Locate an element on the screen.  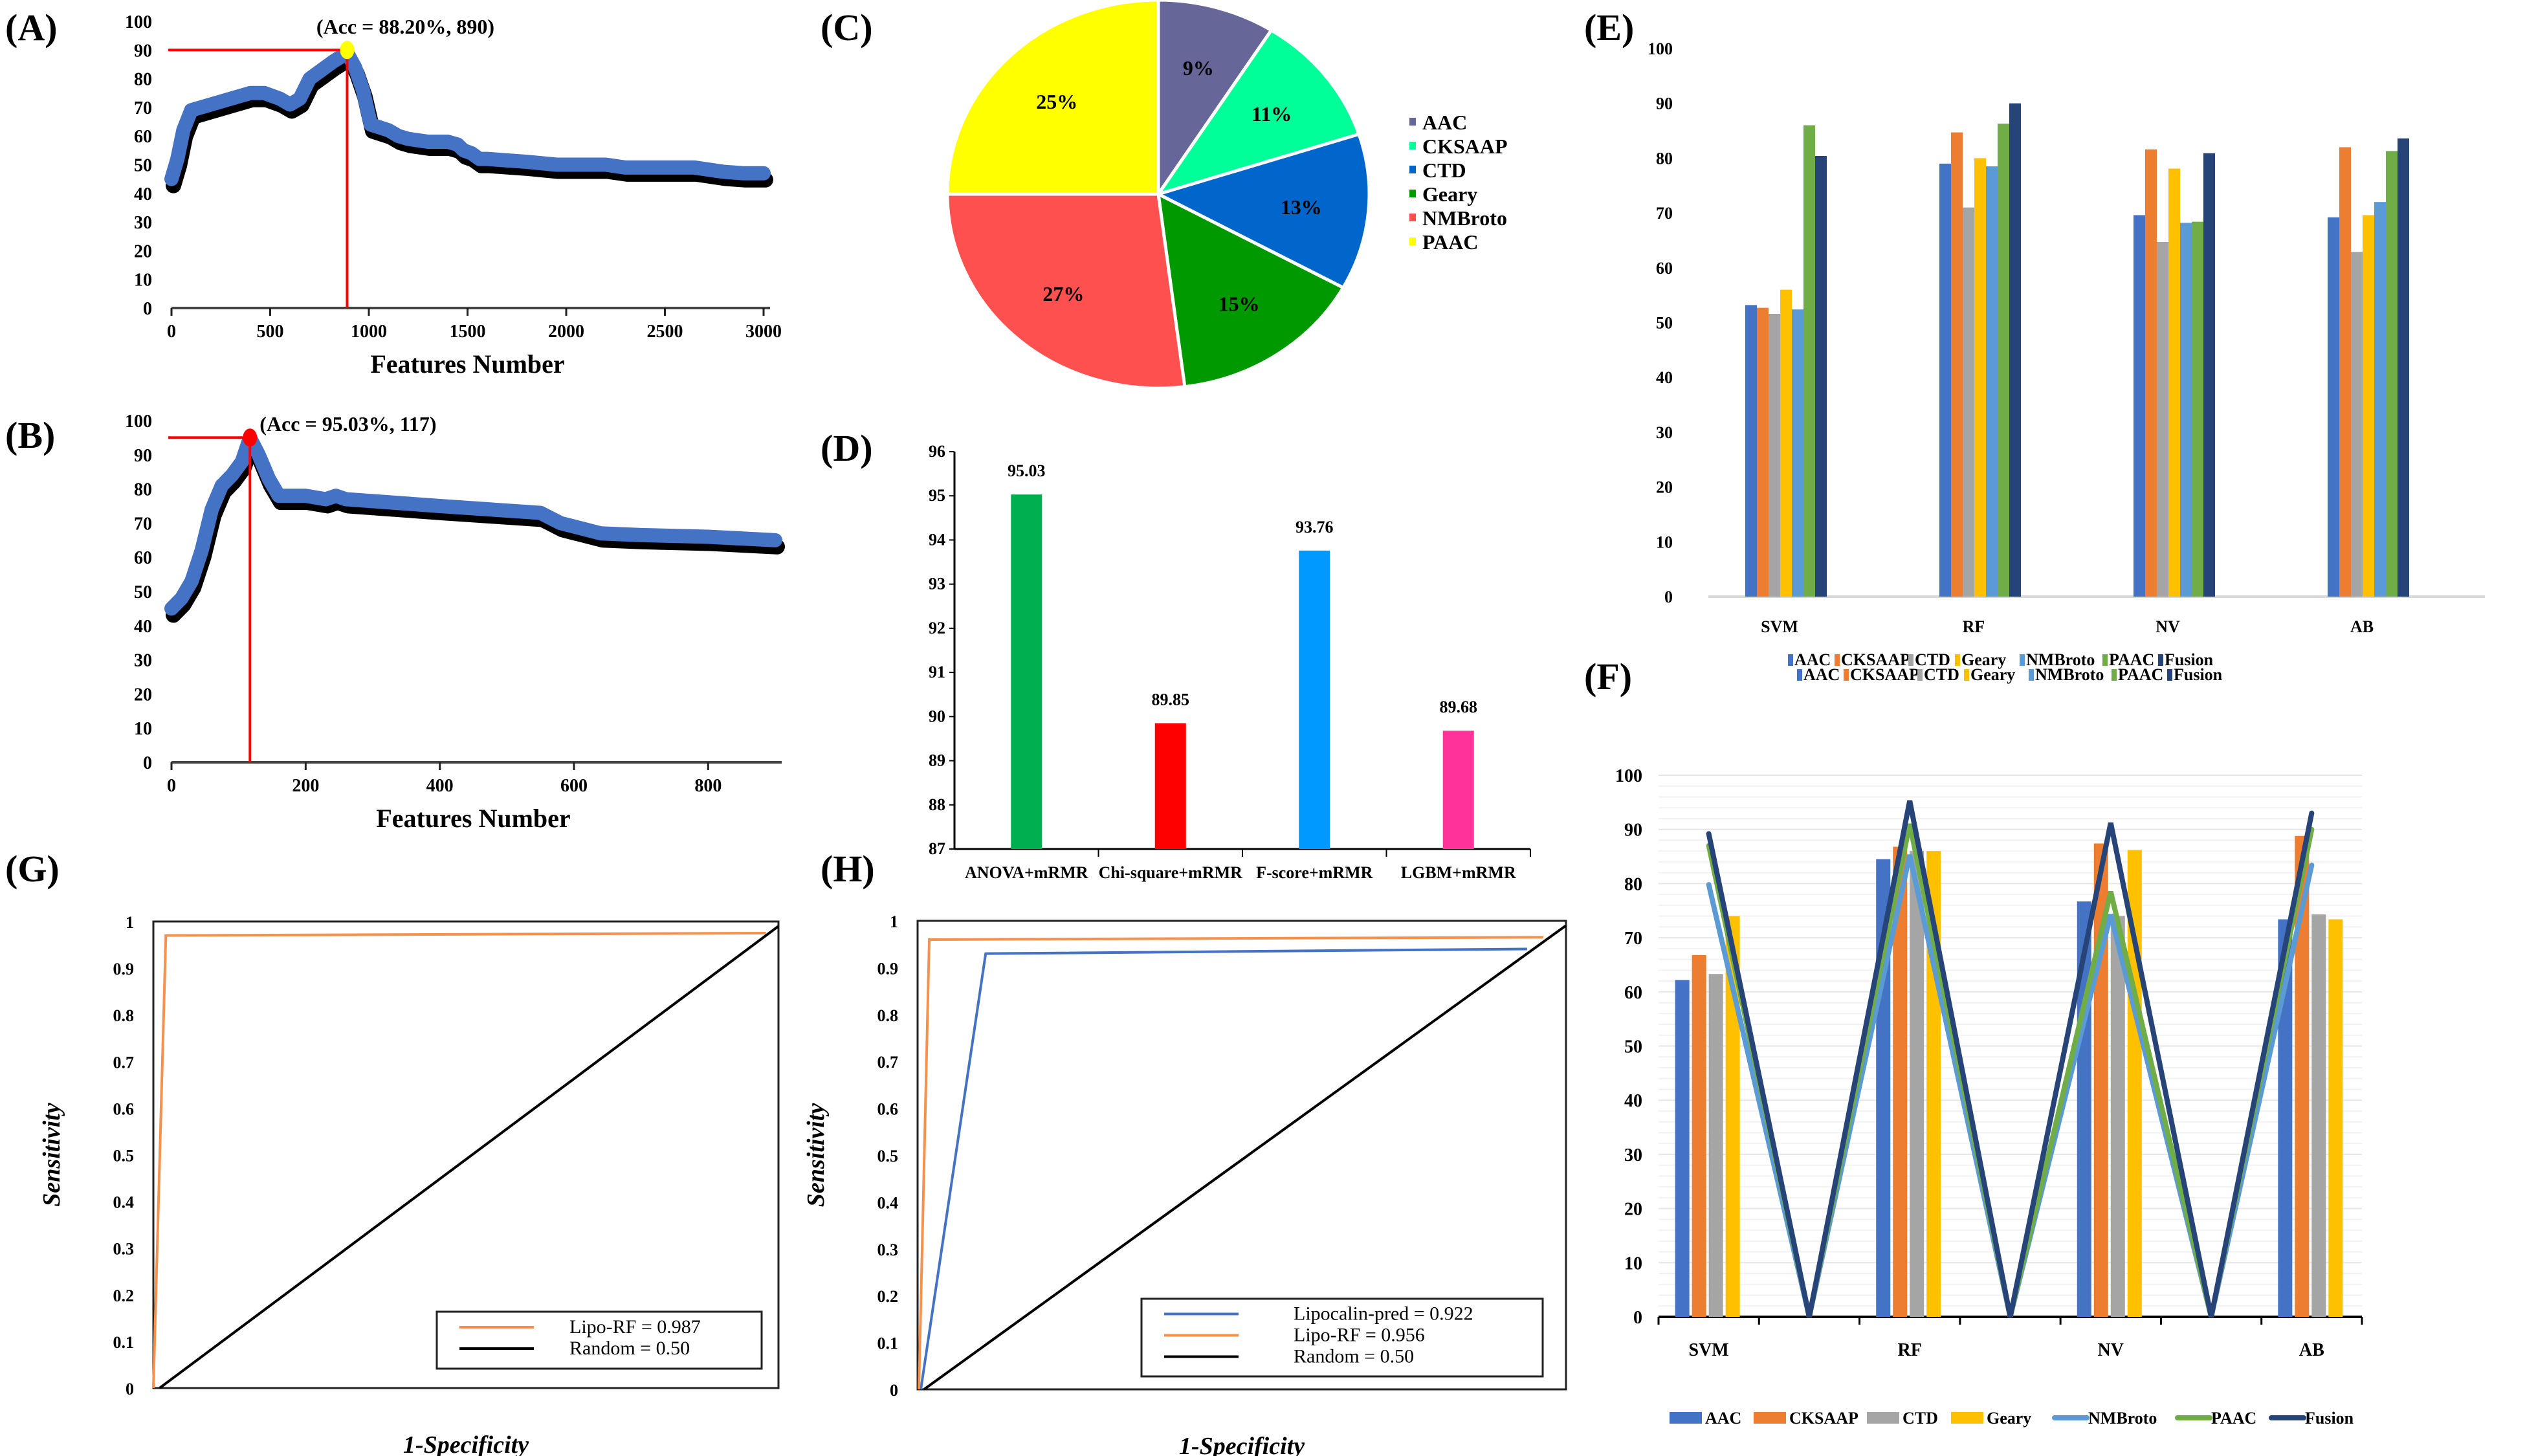
plot-frame is located at coordinates (466, 1154).